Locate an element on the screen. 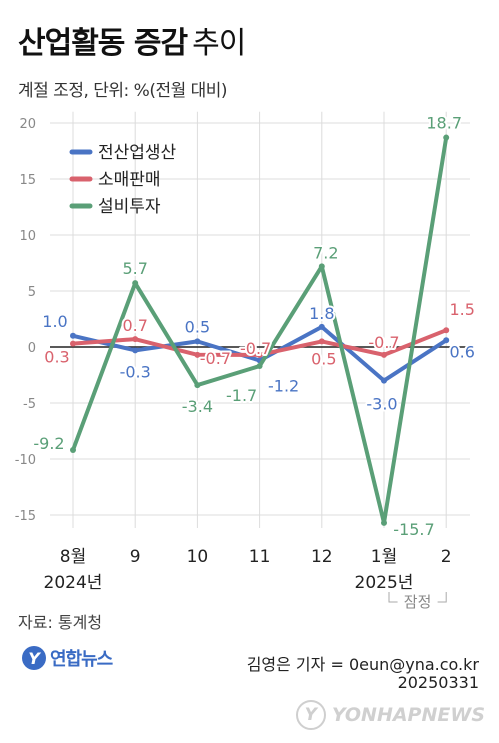 The width and height of the screenshot is (499, 743). legend-label: 설비투자 is located at coordinates (129, 207).